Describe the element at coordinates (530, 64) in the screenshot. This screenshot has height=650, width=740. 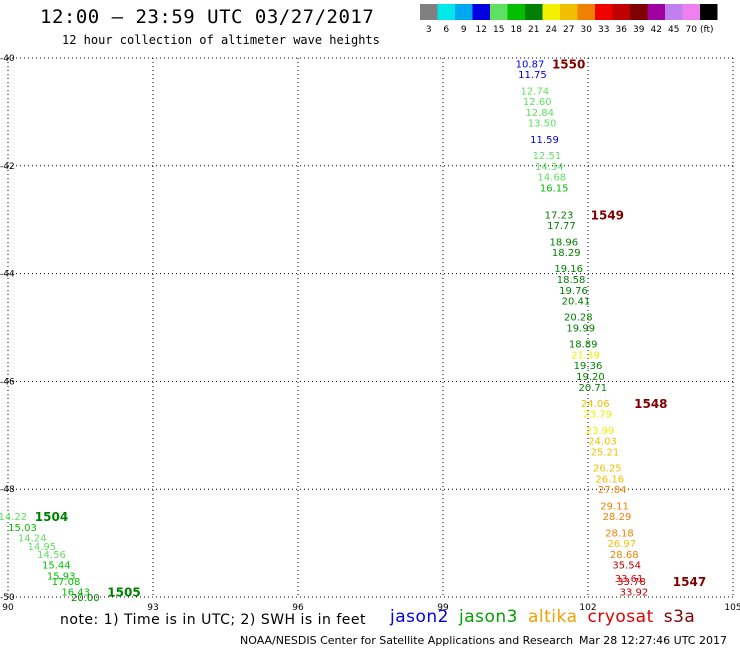
I see `wave-height-value: 10.87` at that location.